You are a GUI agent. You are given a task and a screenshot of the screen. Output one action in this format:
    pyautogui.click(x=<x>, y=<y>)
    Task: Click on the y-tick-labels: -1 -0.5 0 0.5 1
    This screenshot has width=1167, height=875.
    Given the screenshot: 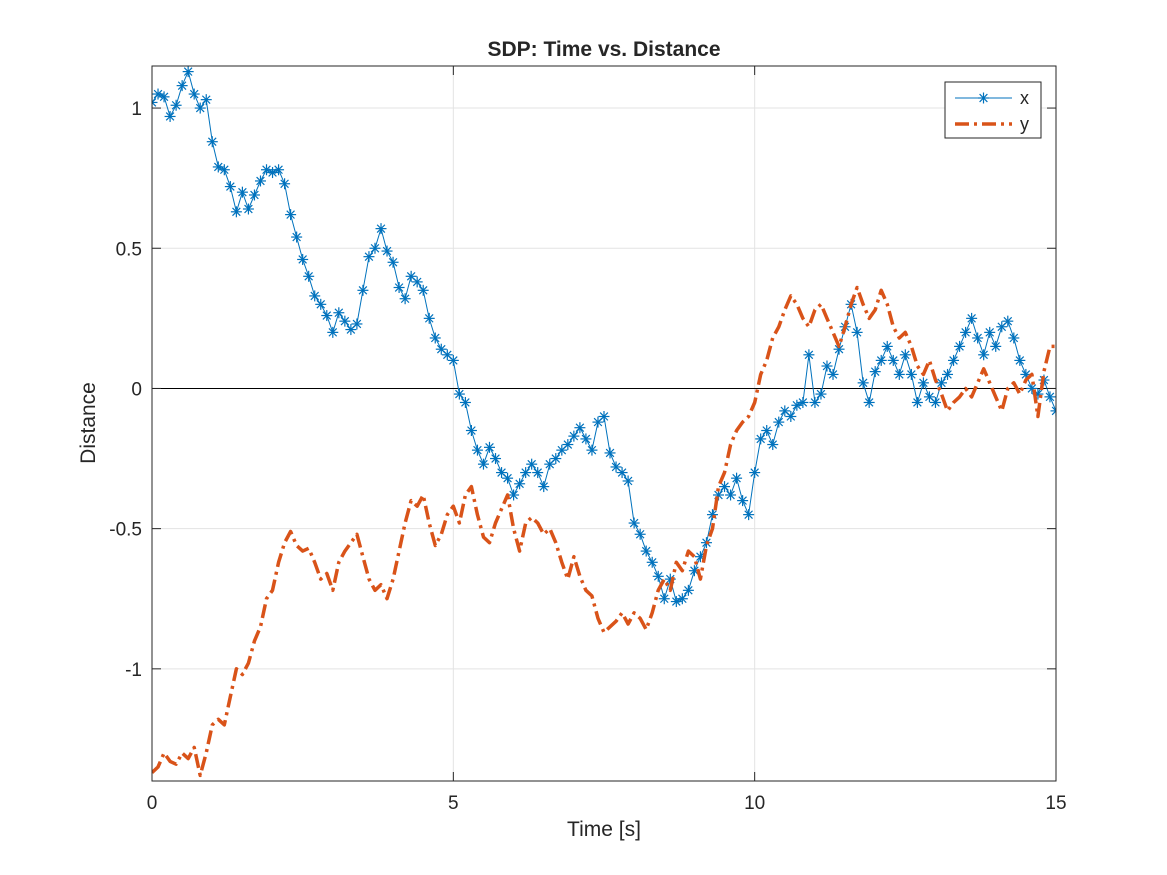 What is the action you would take?
    pyautogui.click(x=125, y=390)
    